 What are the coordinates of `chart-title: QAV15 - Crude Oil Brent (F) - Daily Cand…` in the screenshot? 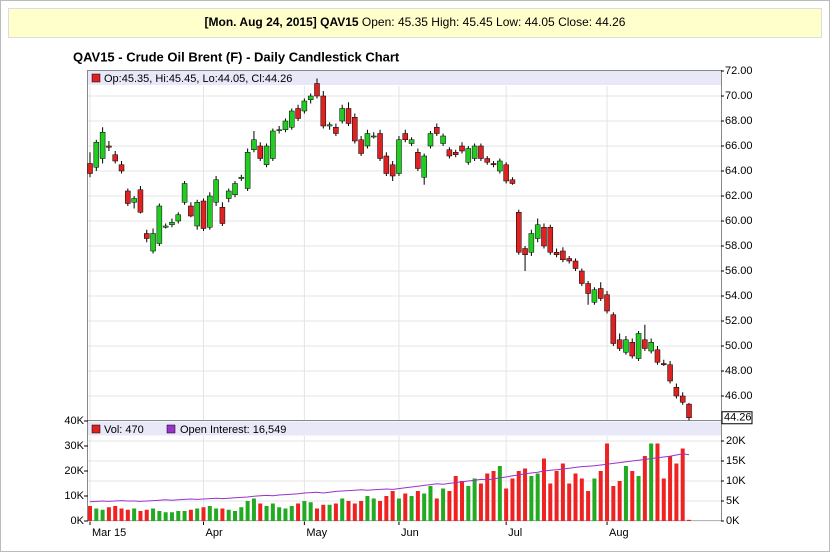 It's located at (236, 56).